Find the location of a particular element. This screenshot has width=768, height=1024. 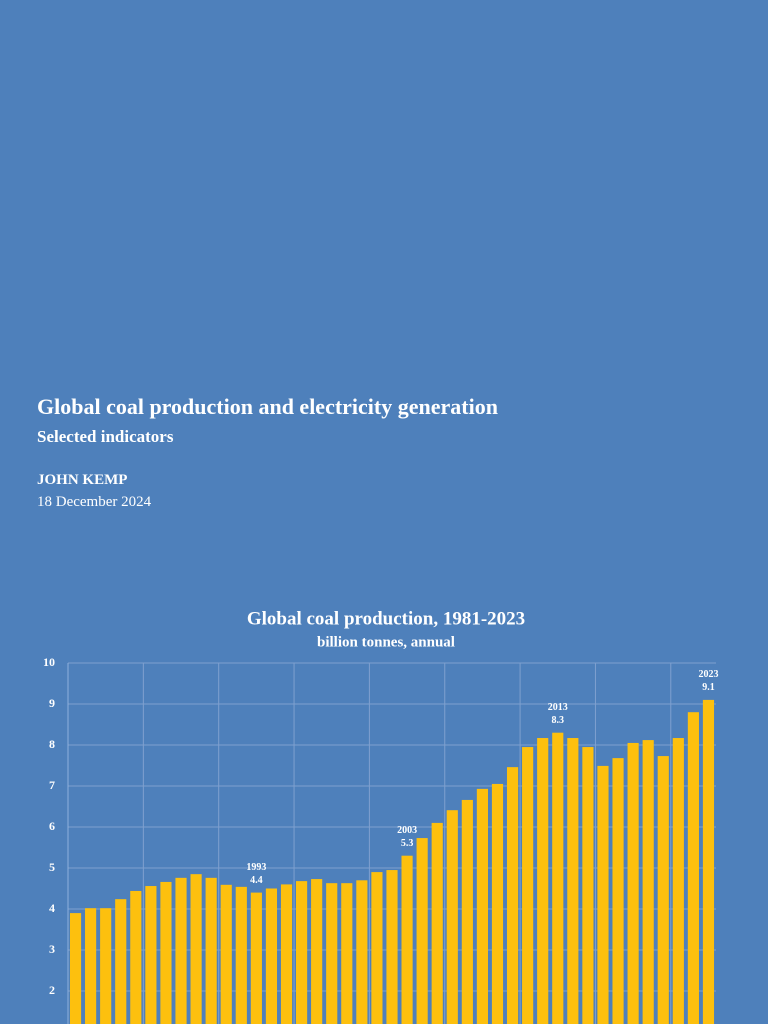

bar-year-label: 1993 is located at coordinates (256, 867).